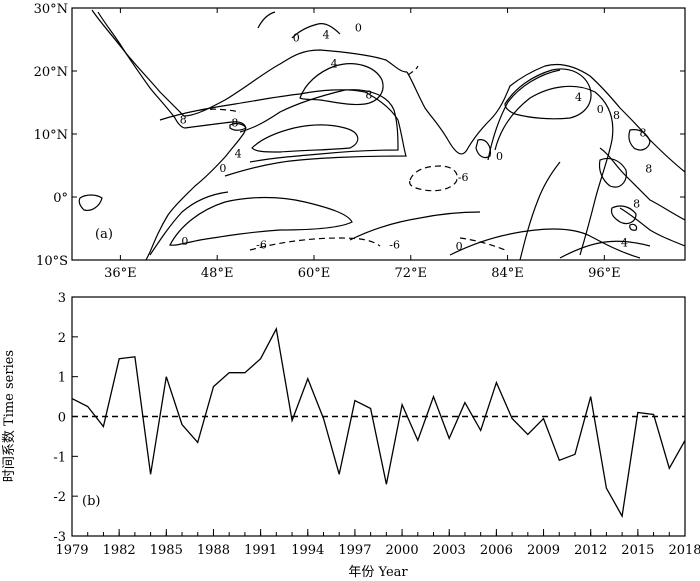 The image size is (700, 581). Describe the element at coordinates (9, 416) in the screenshot. I see `y-axis-label: 时间系数 Time series` at that location.